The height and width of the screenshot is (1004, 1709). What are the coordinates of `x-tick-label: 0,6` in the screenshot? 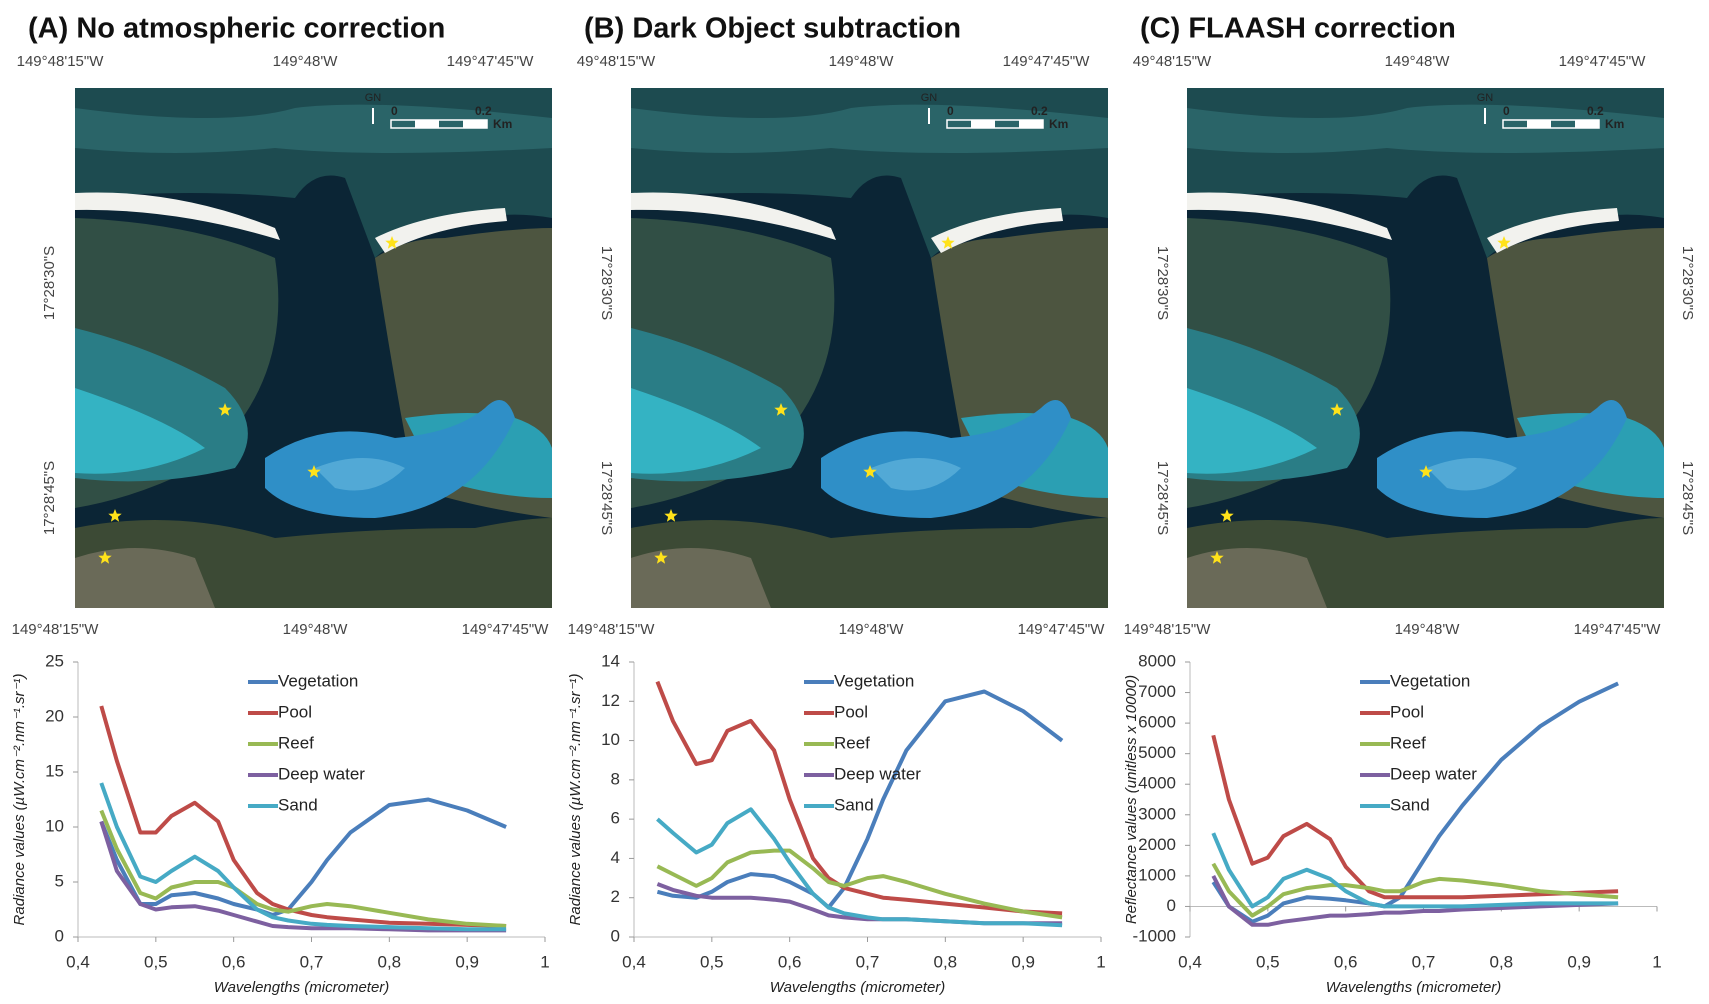 It's located at (790, 961).